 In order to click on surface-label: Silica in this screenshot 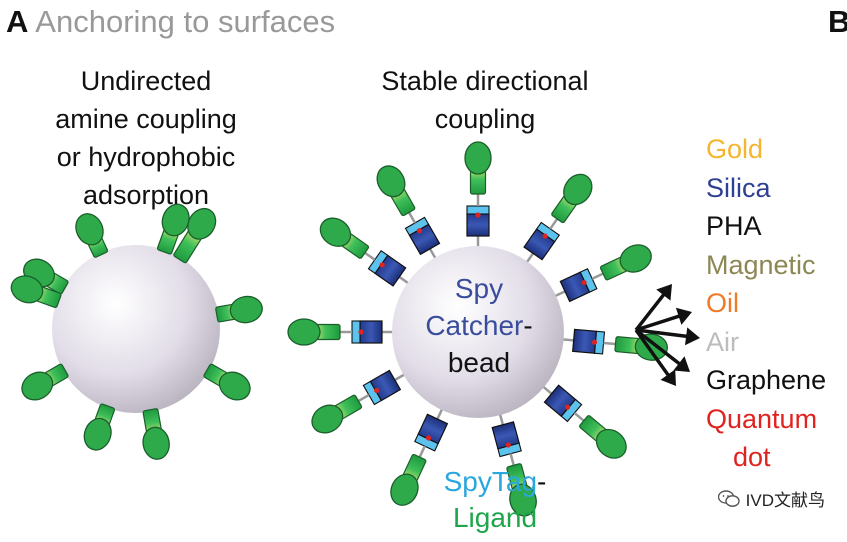, I will do `click(738, 187)`.